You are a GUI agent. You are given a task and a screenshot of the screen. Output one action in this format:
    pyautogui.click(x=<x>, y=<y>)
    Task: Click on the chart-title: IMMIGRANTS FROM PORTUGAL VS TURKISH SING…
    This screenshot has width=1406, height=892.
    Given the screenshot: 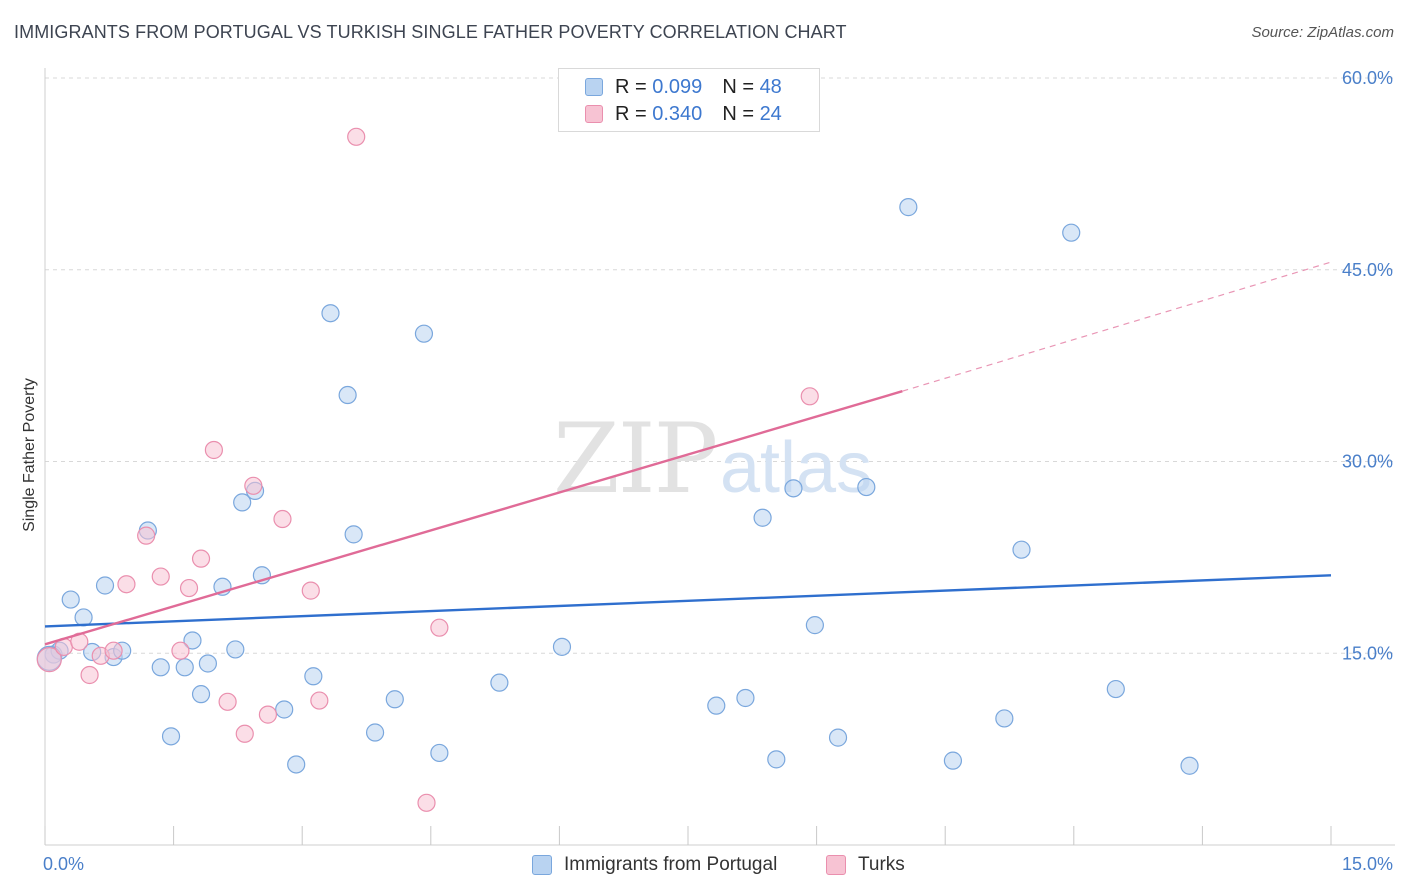 What is the action you would take?
    pyautogui.click(x=430, y=32)
    